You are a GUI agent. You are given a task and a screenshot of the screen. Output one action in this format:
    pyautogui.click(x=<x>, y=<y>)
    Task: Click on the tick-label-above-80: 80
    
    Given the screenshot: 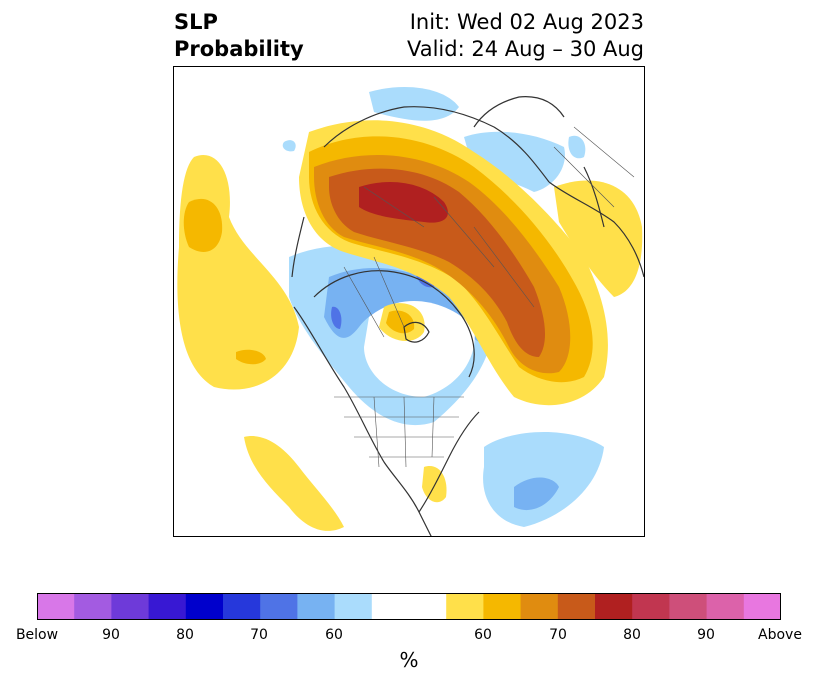 What is the action you would take?
    pyautogui.click(x=632, y=635)
    